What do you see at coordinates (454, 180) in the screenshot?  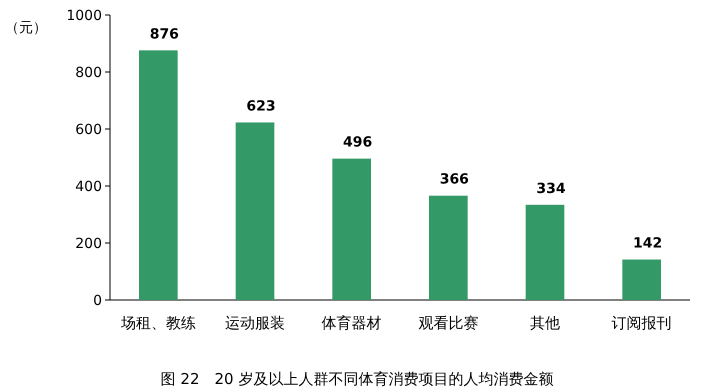 I see `data-label: 366` at bounding box center [454, 180].